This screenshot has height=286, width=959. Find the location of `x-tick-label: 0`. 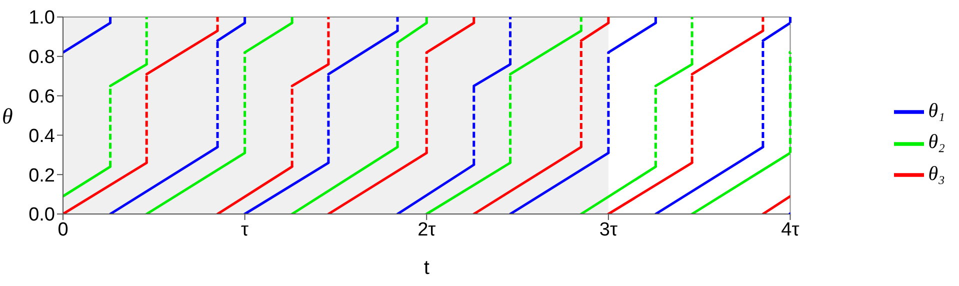

x-tick-label: 0 is located at coordinates (63, 229).